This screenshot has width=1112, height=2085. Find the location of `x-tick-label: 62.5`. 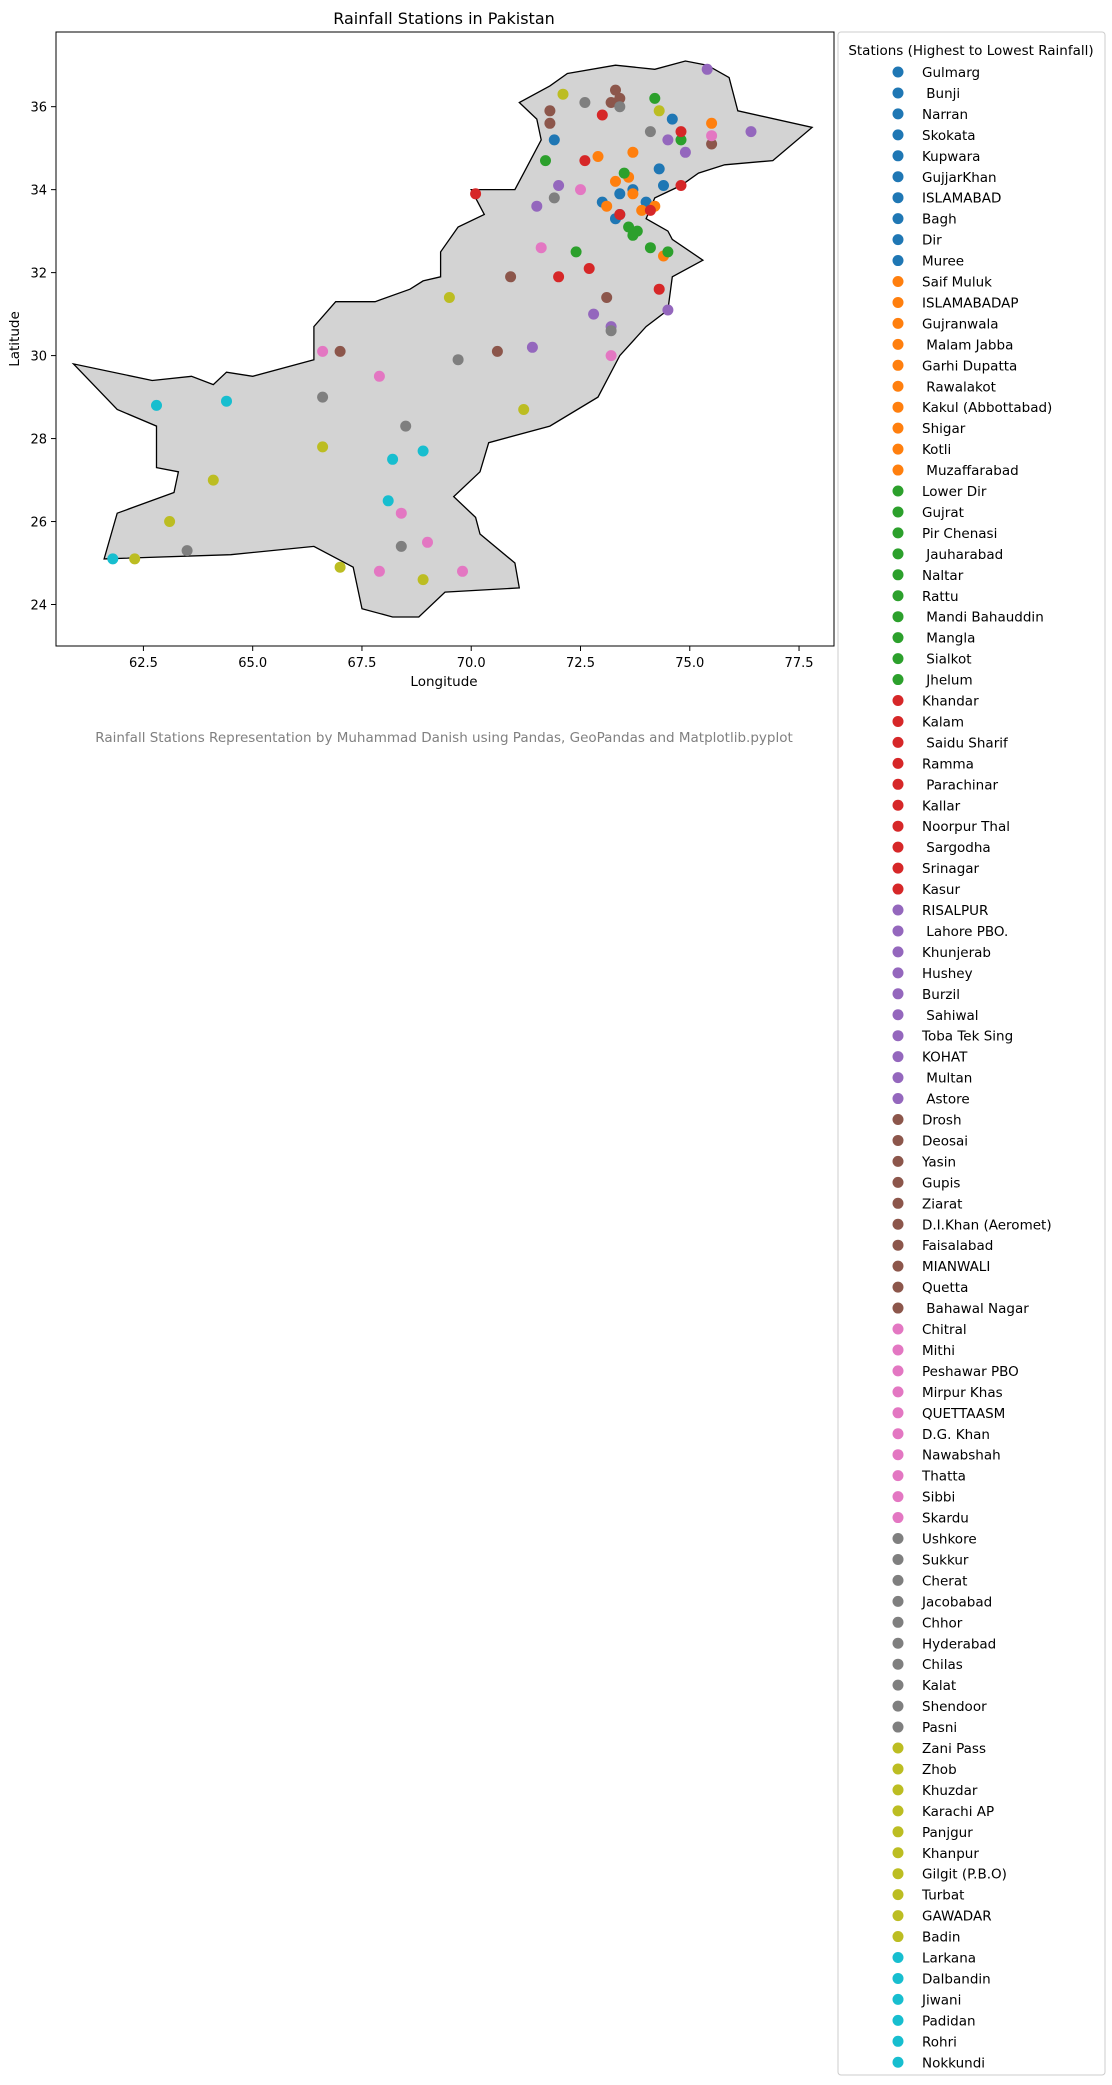

x-tick-label: 62.5 is located at coordinates (143, 663).